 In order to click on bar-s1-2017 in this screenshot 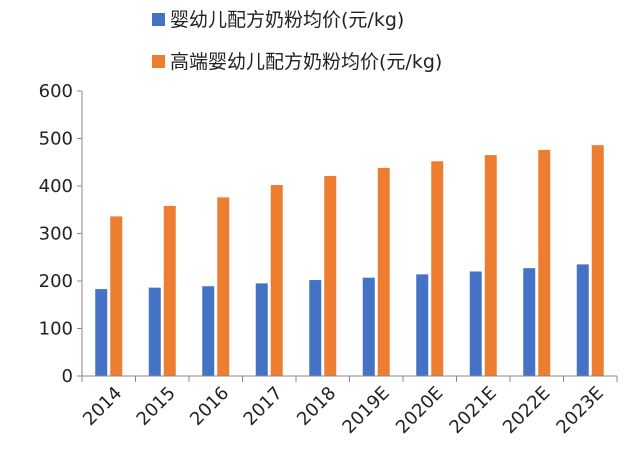, I will do `click(276, 280)`.